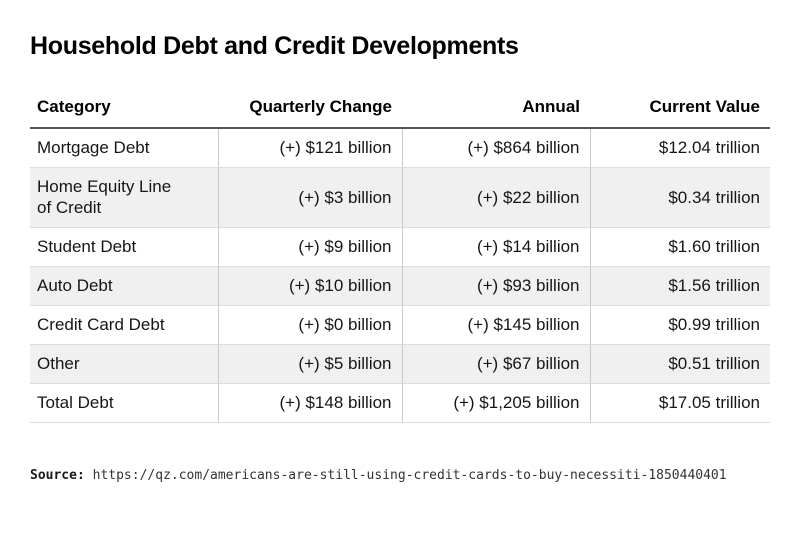 The width and height of the screenshot is (800, 546). Describe the element at coordinates (274, 46) in the screenshot. I see `page-title: Household Debt and Credit Developments` at that location.